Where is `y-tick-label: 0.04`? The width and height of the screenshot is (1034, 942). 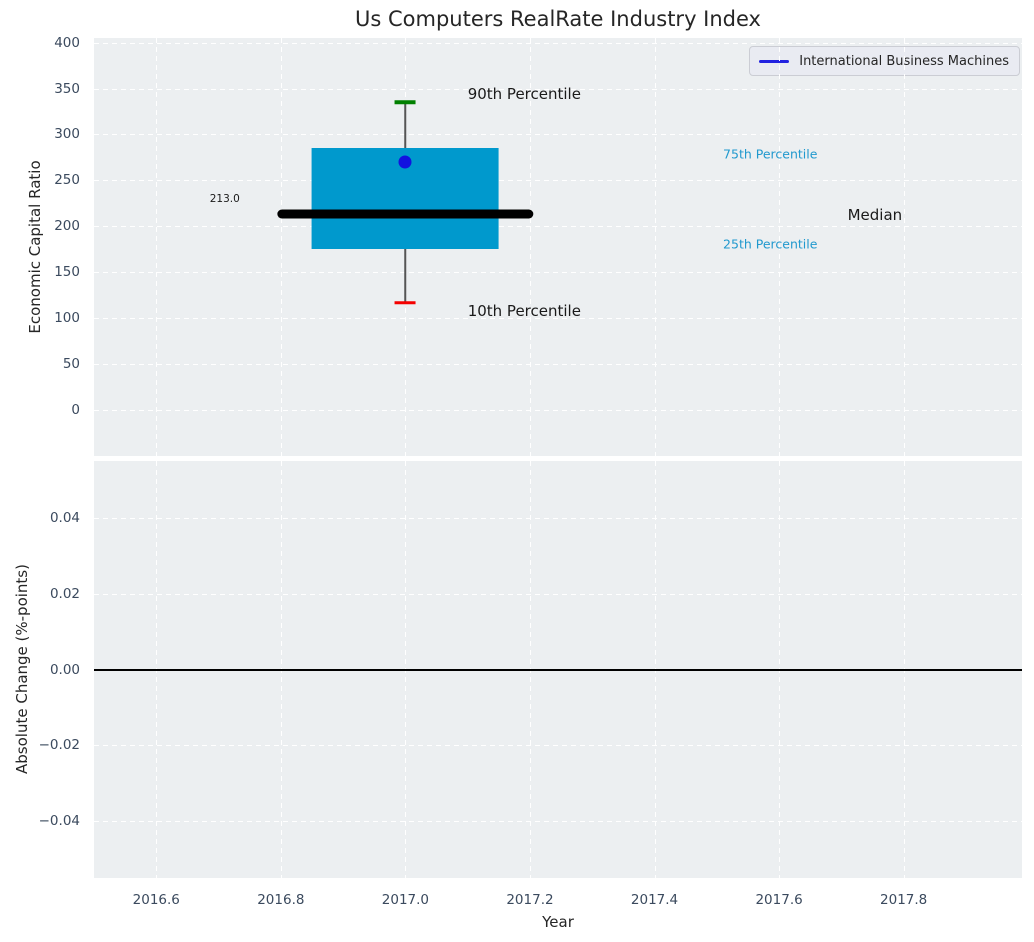 y-tick-label: 0.04 is located at coordinates (64, 517).